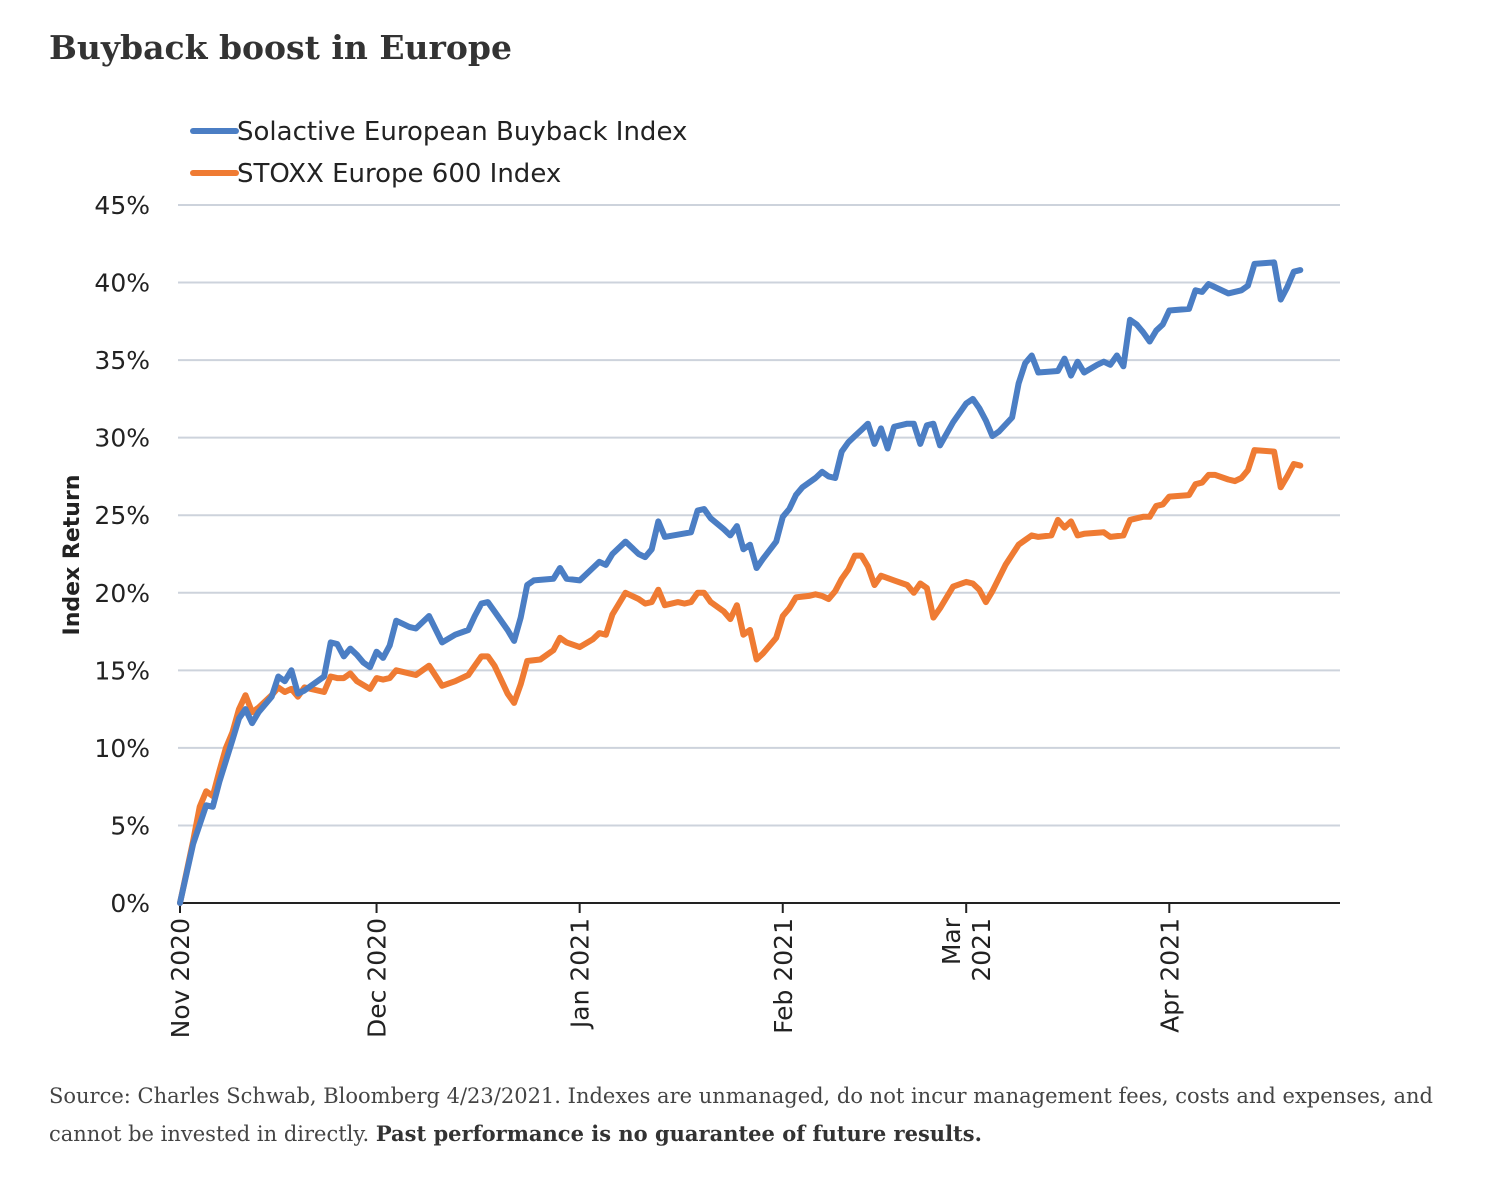  Describe the element at coordinates (122, 515) in the screenshot. I see `y-tick-label: 25%` at that location.